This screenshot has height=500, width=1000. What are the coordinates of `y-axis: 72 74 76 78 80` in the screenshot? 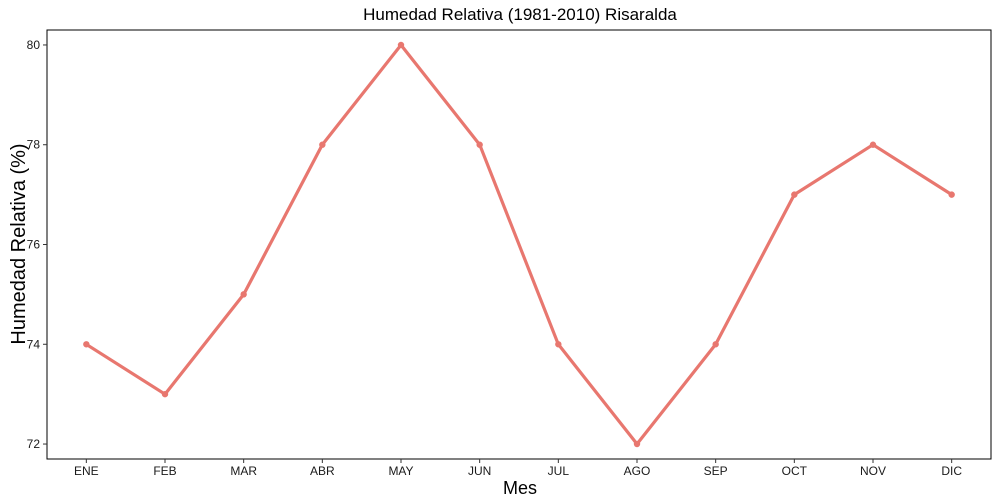 It's located at (37, 244).